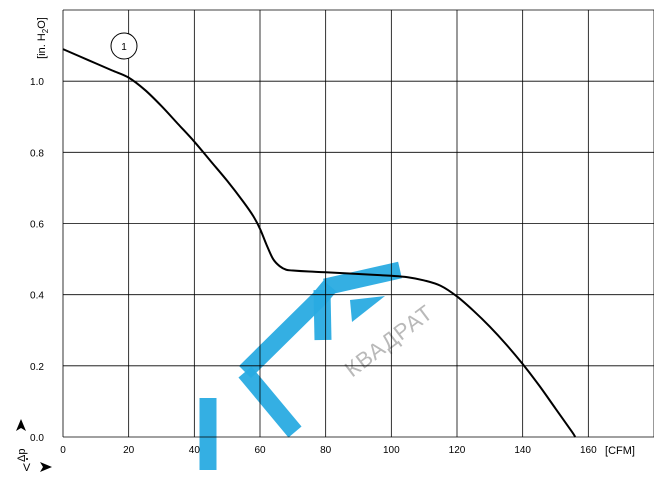 Image resolution: width=654 pixels, height=478 pixels. Describe the element at coordinates (27, 468) in the screenshot. I see `x-axis-symbol: V` at that location.